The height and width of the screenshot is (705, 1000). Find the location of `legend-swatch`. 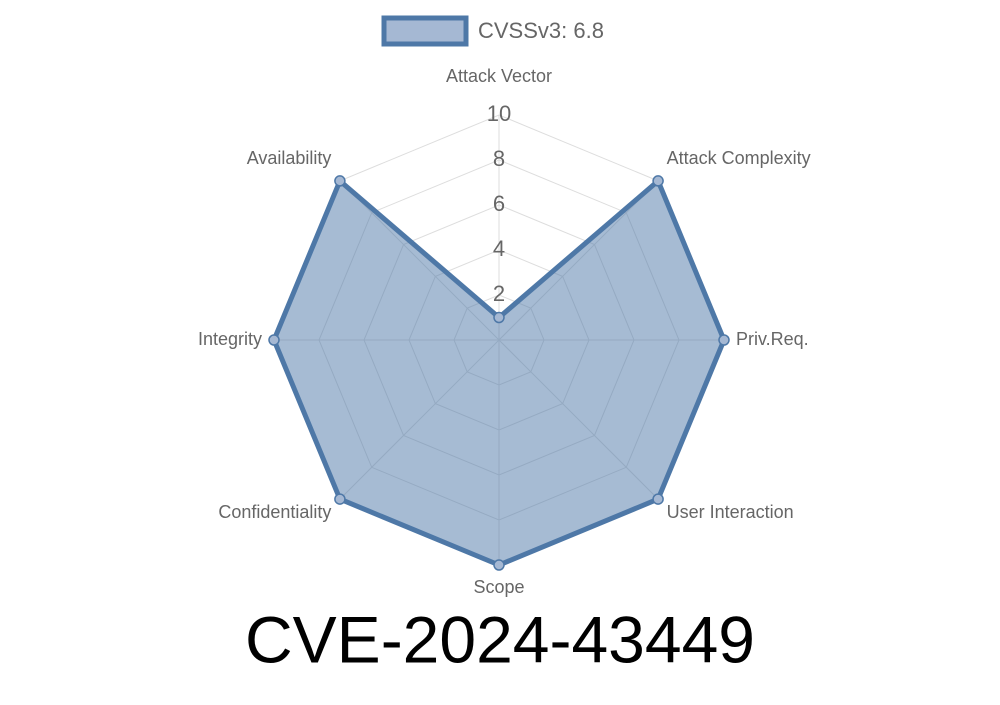

legend-swatch is located at coordinates (425, 31).